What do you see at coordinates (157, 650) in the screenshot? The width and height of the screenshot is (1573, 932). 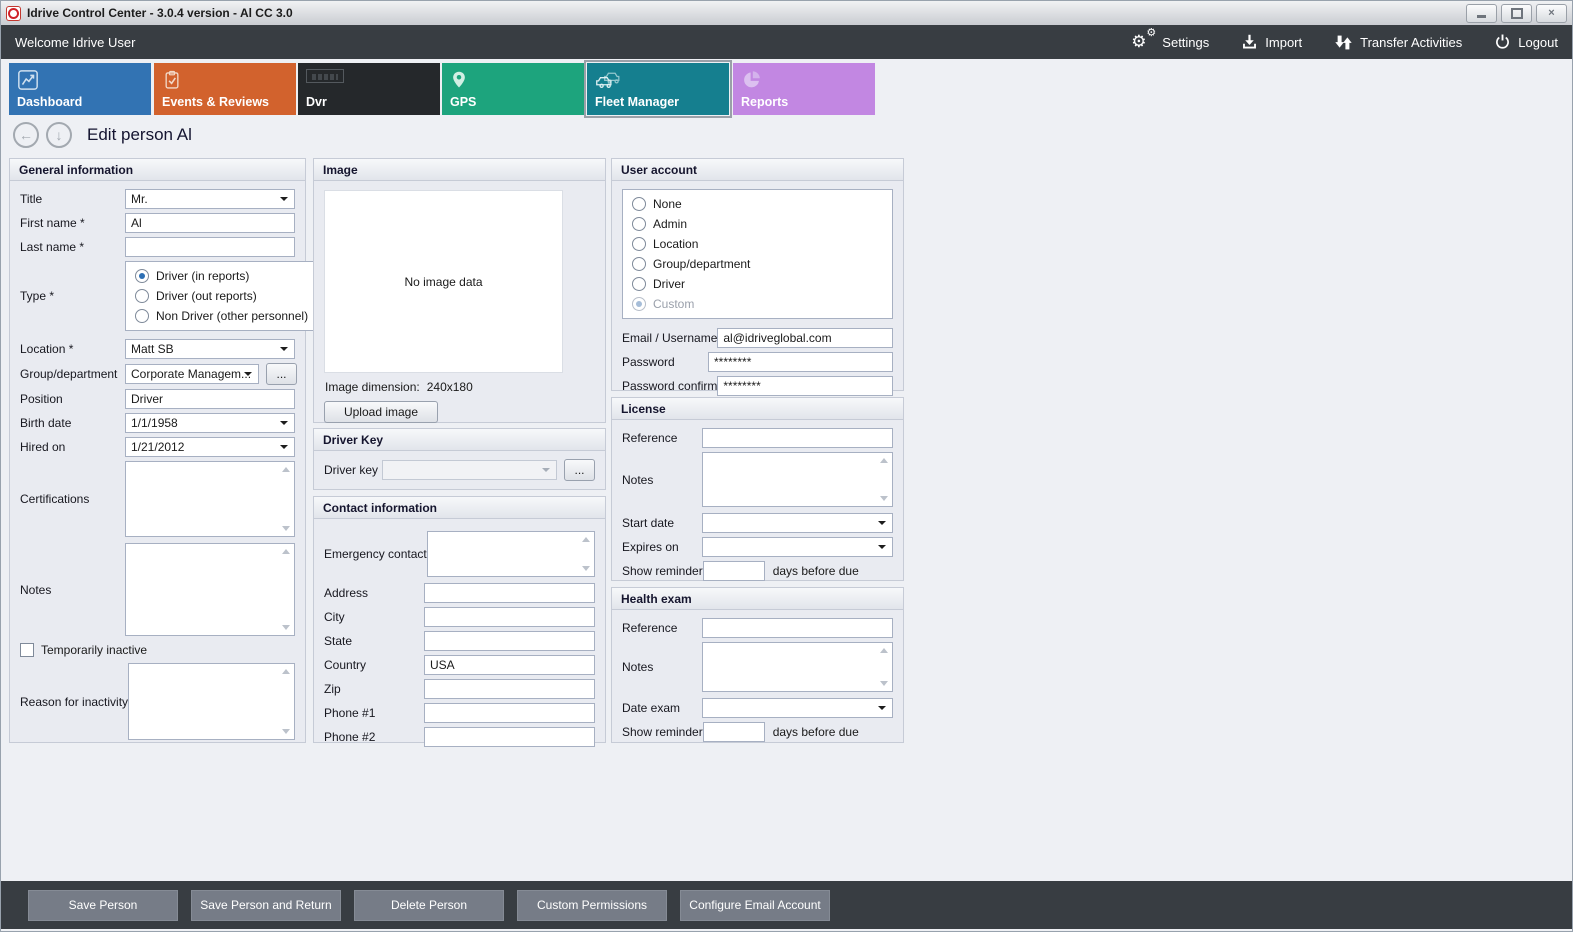 I see `temporarily-inactive-checkbox: Temporarily inactive` at bounding box center [157, 650].